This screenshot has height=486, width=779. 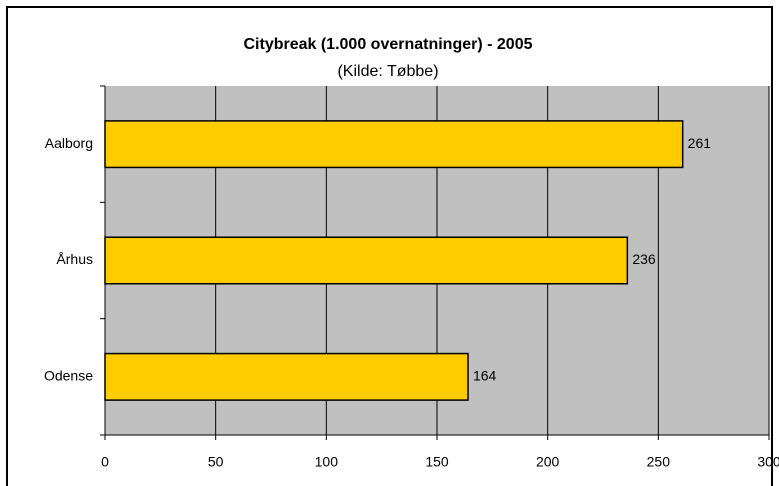 I want to click on y-tick-label: Odense, so click(x=68, y=376).